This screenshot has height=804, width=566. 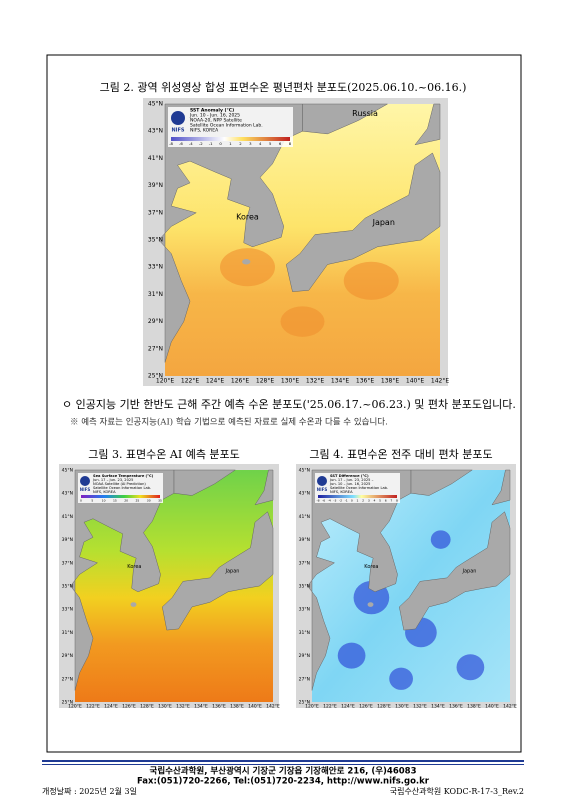 What do you see at coordinates (138, 501) in the screenshot?
I see `colorbar-label: 25` at bounding box center [138, 501].